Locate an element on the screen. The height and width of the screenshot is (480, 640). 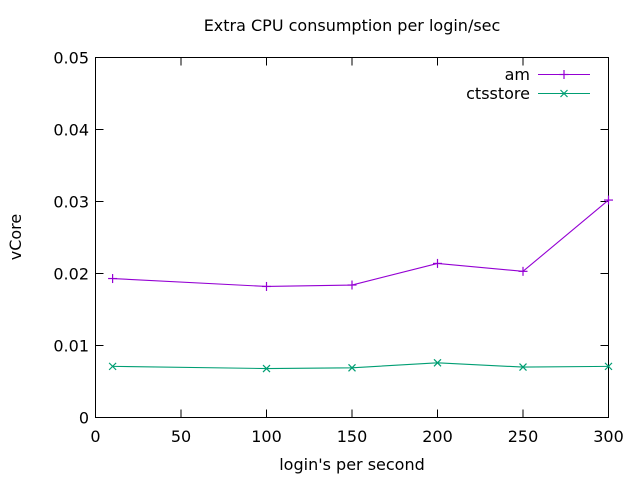
y-tick-label: 0.03 is located at coordinates (71, 202).